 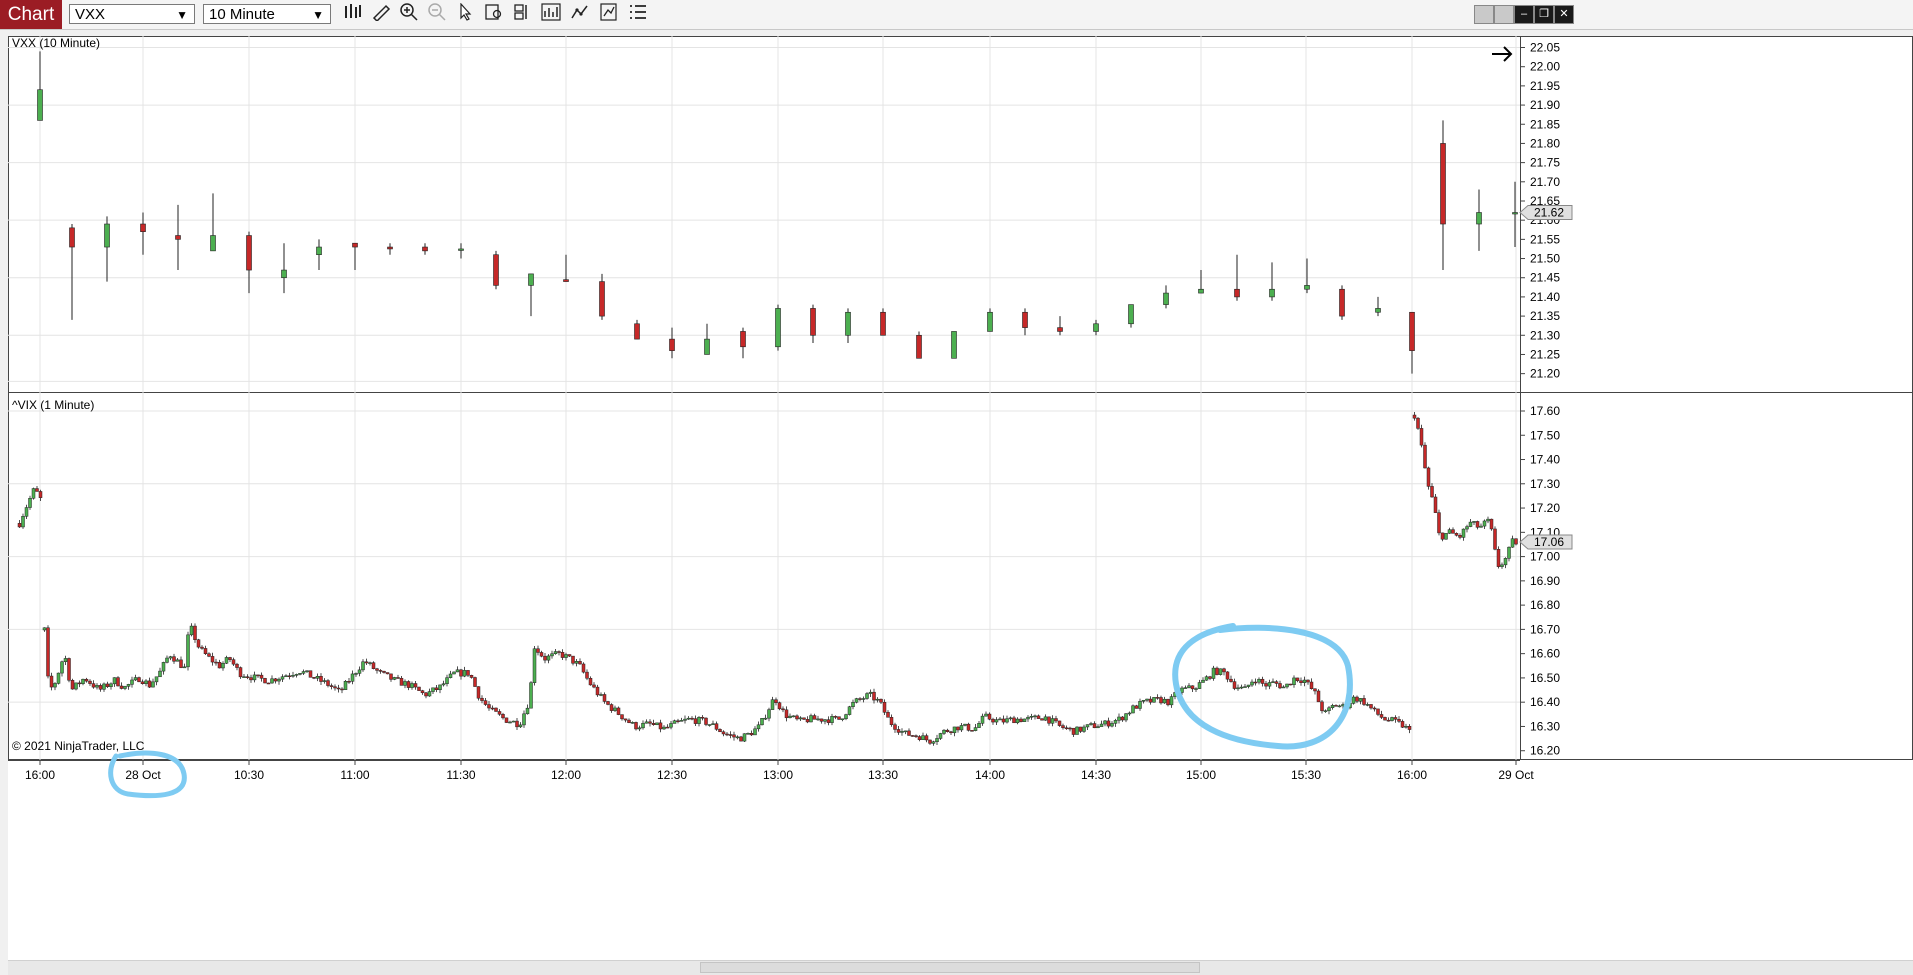 What do you see at coordinates (143, 775) in the screenshot?
I see `time-tick-label: 28 Oct` at bounding box center [143, 775].